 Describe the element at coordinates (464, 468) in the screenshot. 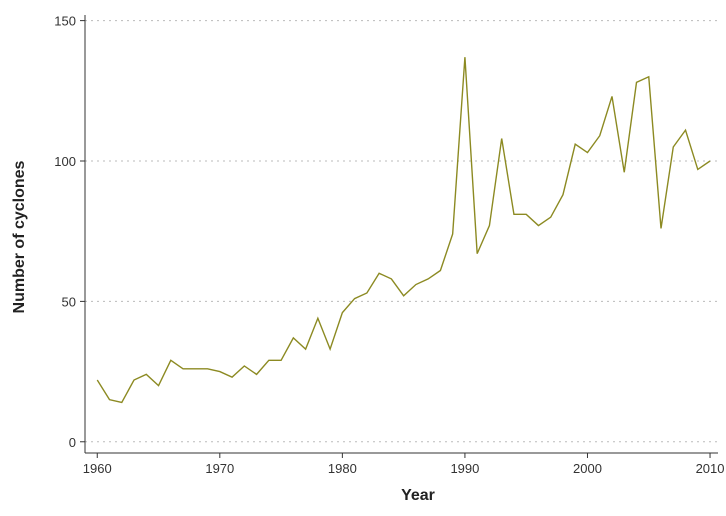

I see `x-tick-label: 1990` at that location.